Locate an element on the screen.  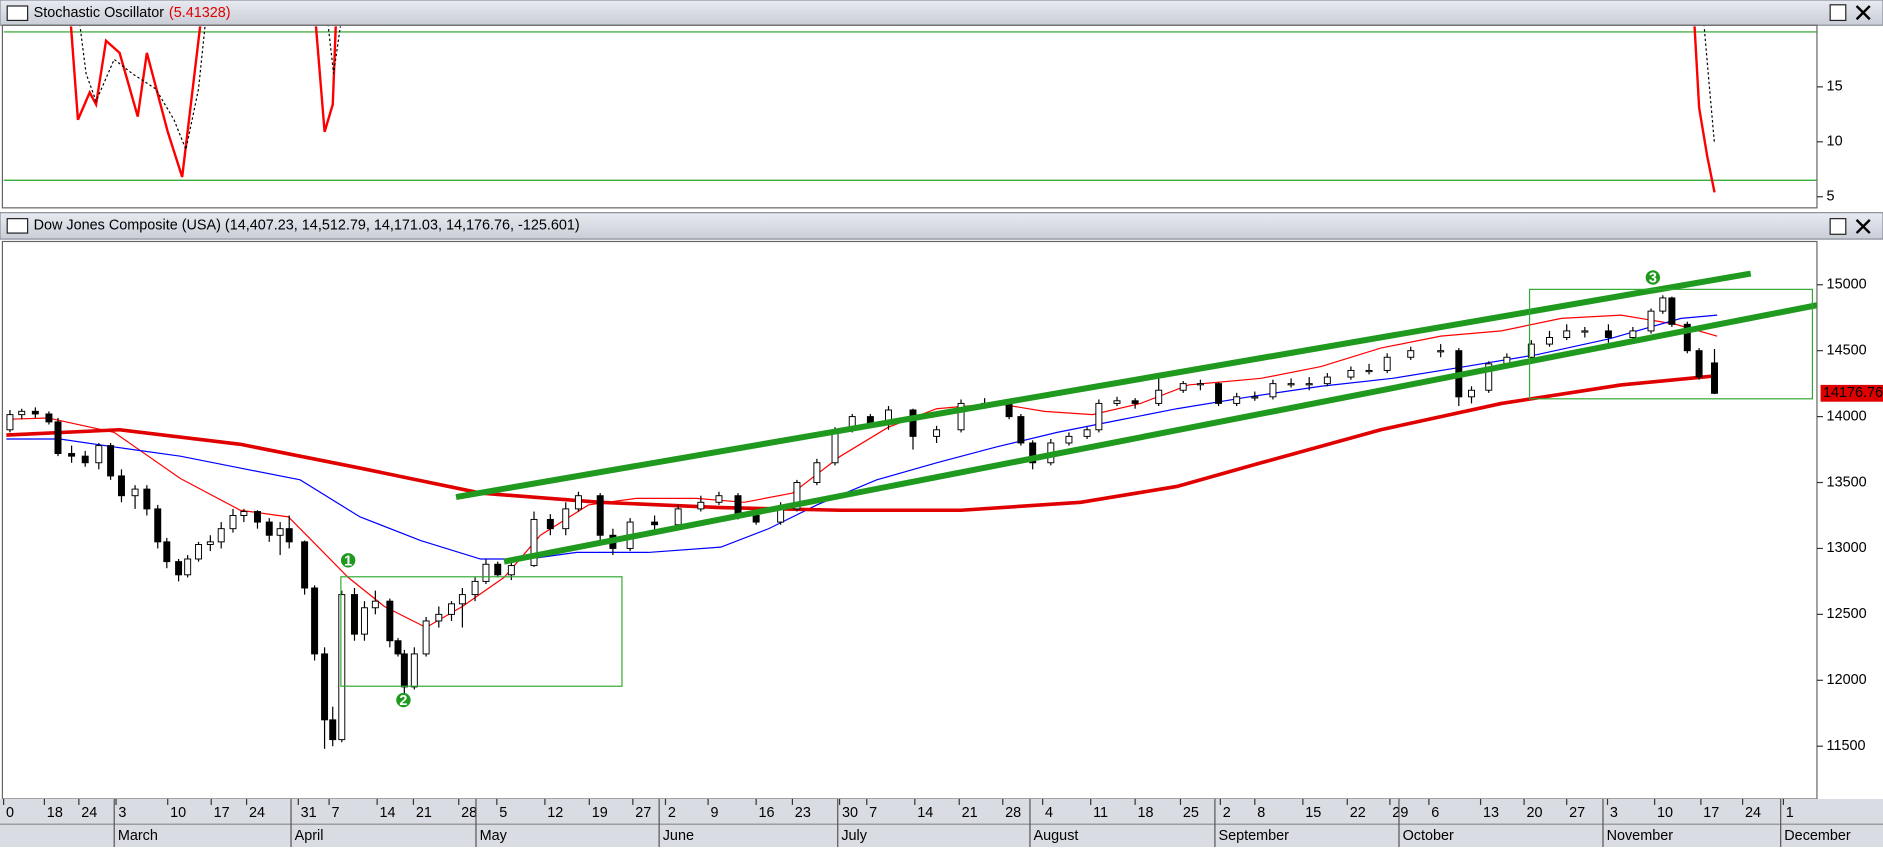
x-tick-label: 15 is located at coordinates (1313, 813).